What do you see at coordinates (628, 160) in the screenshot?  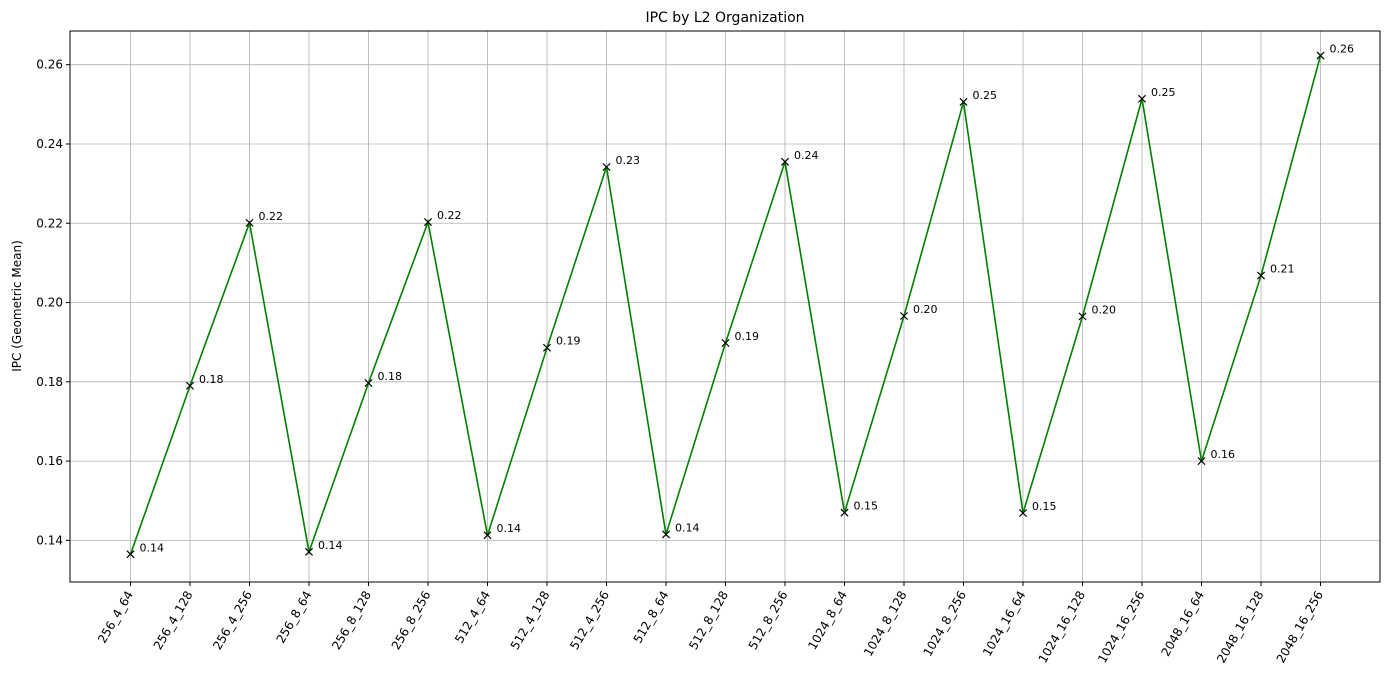 I see `data-label: 0.23` at bounding box center [628, 160].